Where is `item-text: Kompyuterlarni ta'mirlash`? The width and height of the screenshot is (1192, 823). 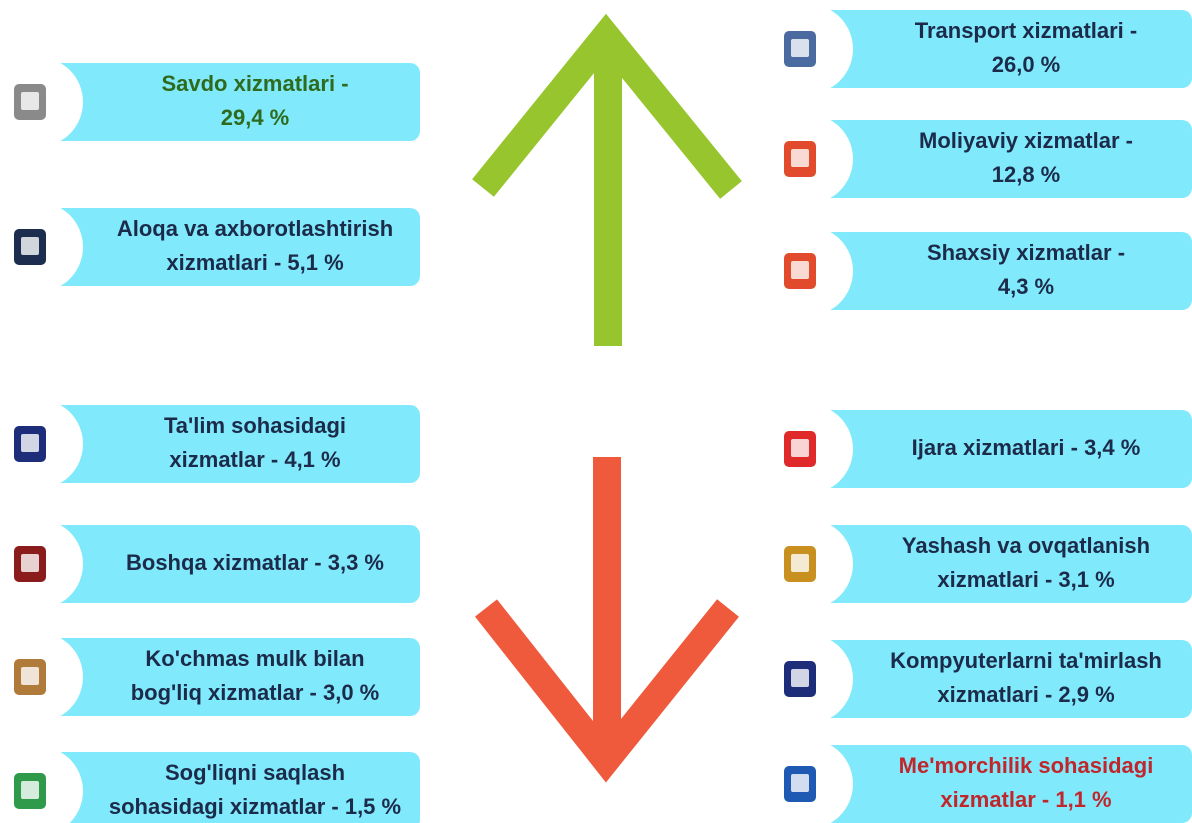 item-text: Kompyuterlarni ta'mirlash is located at coordinates (1026, 660).